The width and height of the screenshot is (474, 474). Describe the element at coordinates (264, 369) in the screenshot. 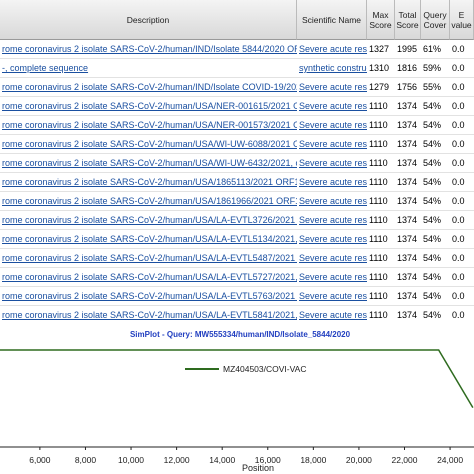

I see `legend-label: MZ404503/COVI-VAC` at that location.